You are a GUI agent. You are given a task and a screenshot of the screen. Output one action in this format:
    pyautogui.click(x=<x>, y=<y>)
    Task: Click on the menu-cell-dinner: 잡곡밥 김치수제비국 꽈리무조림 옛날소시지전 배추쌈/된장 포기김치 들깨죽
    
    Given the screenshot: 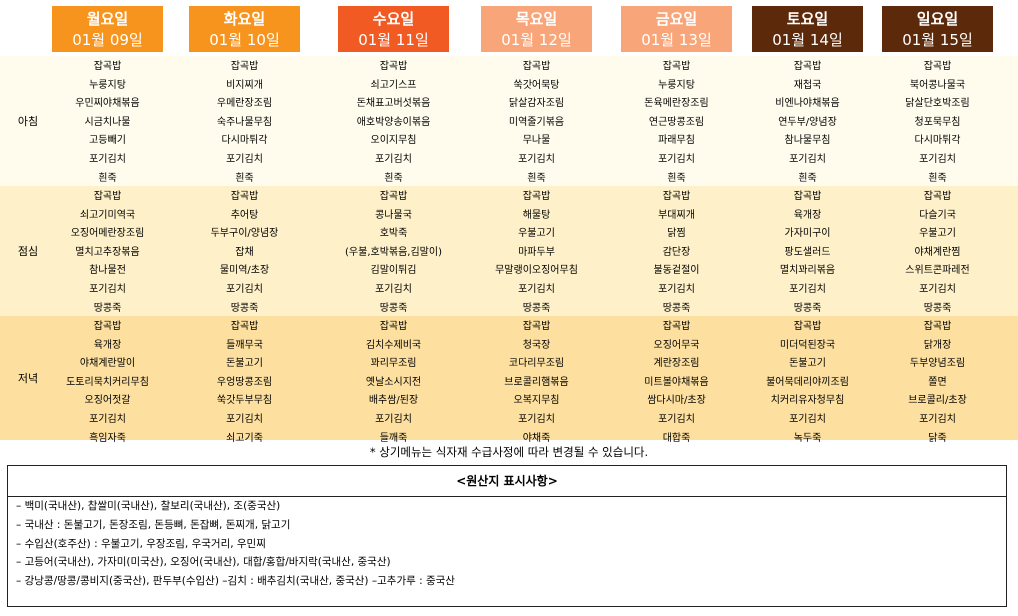 What is the action you would take?
    pyautogui.click(x=393, y=383)
    